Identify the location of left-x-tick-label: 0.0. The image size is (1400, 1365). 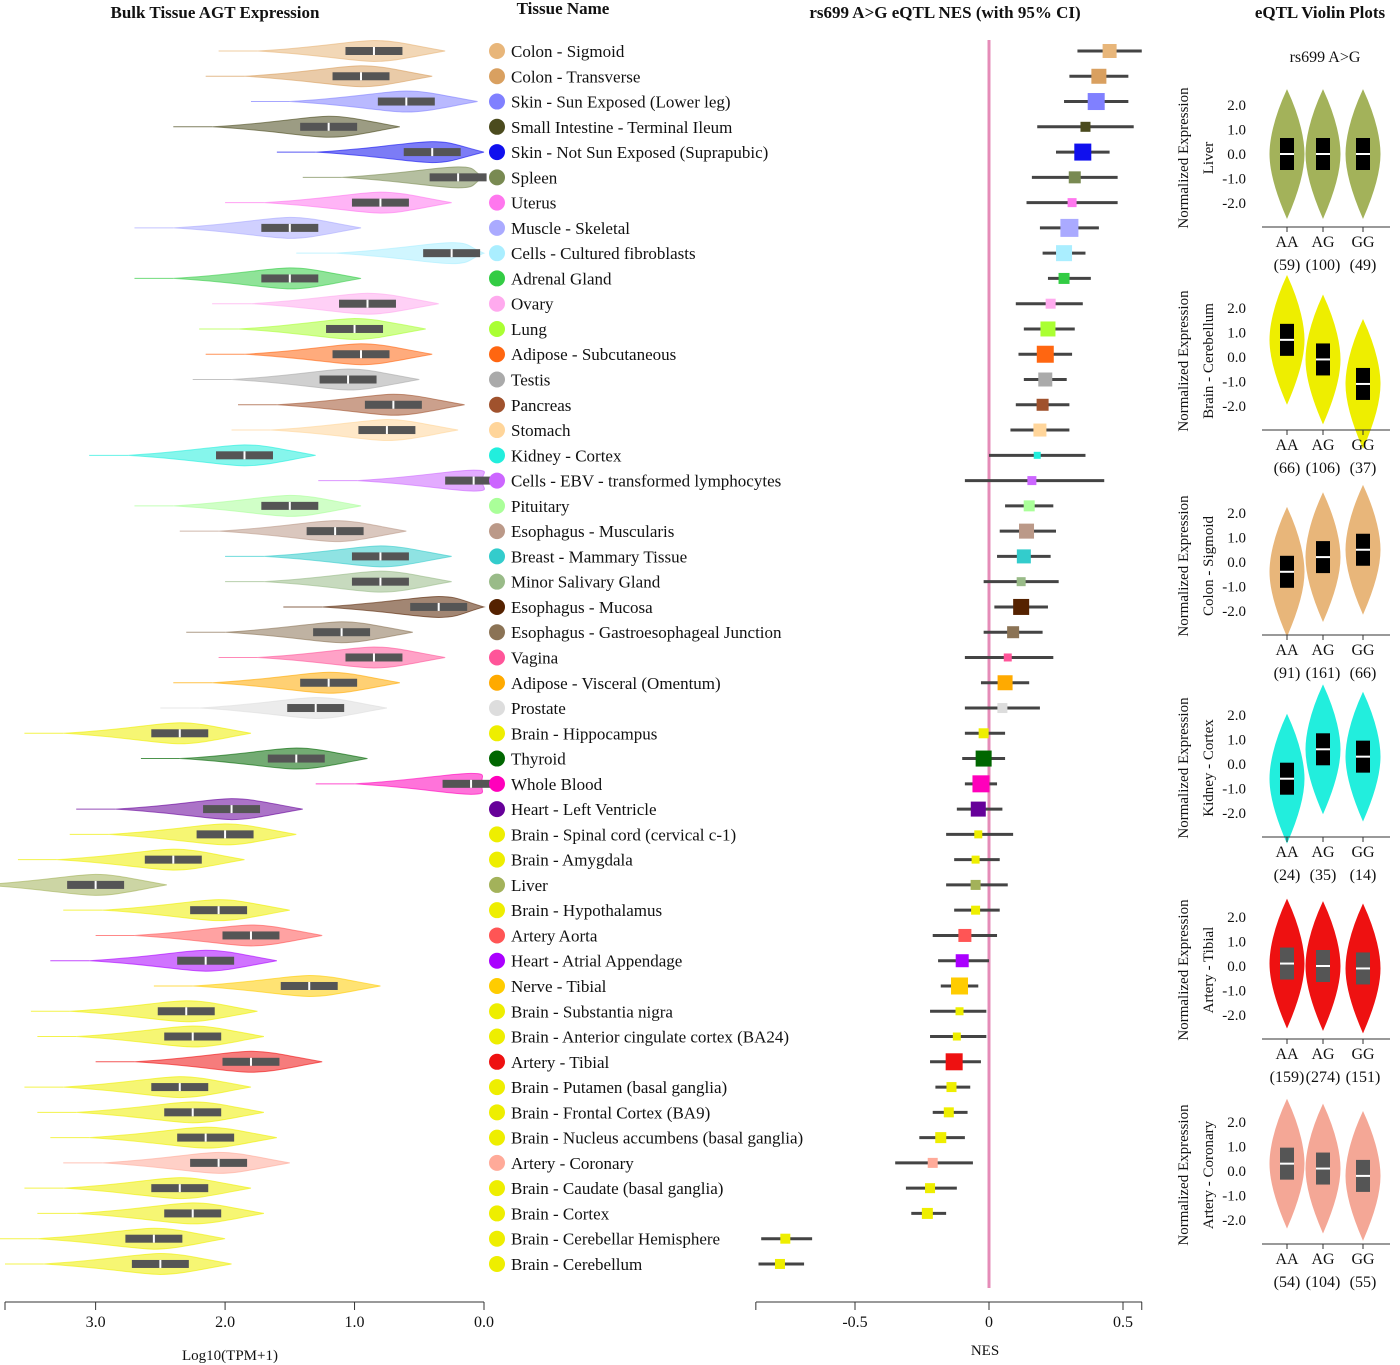
(484, 1322).